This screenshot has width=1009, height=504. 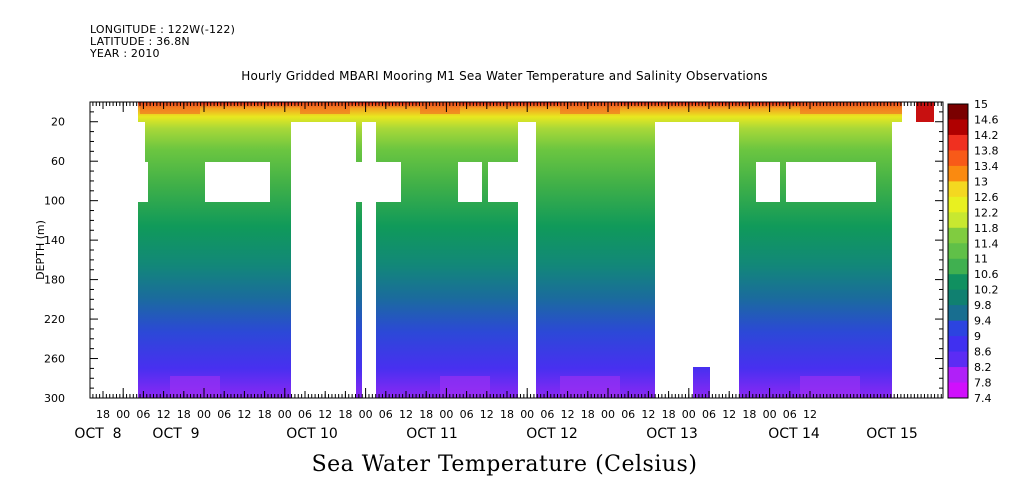 What do you see at coordinates (58, 161) in the screenshot?
I see `y-tick-label: 60` at bounding box center [58, 161].